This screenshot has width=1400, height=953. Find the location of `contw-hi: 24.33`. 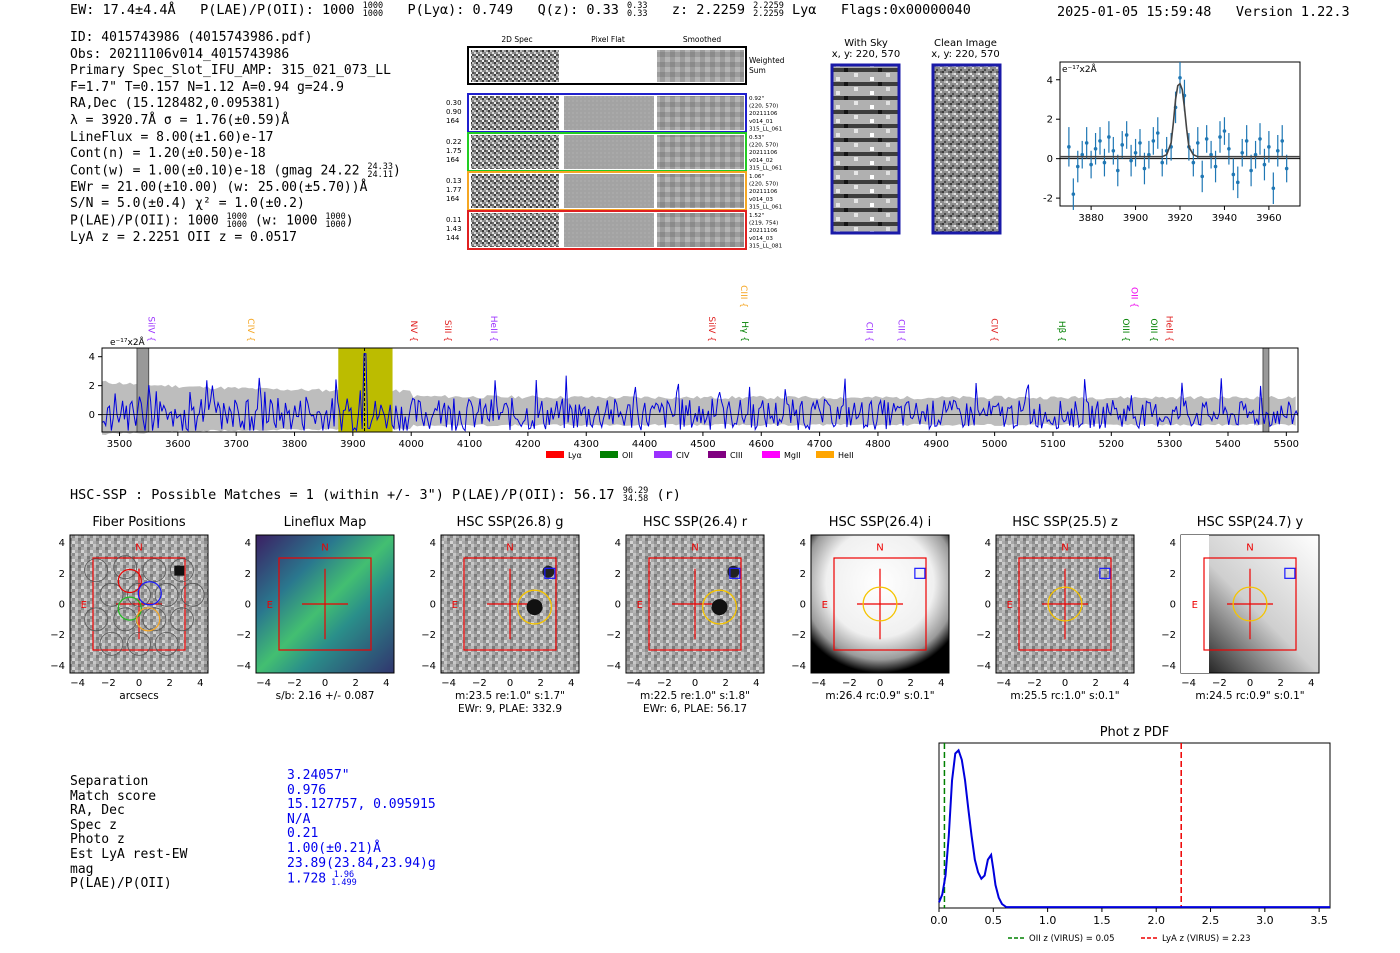

contw-hi: 24.33 is located at coordinates (380, 166).